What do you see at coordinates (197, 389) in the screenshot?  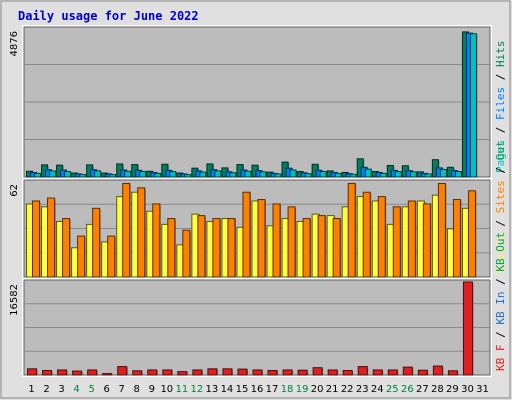 I see `x-tick-label: 12` at bounding box center [197, 389].